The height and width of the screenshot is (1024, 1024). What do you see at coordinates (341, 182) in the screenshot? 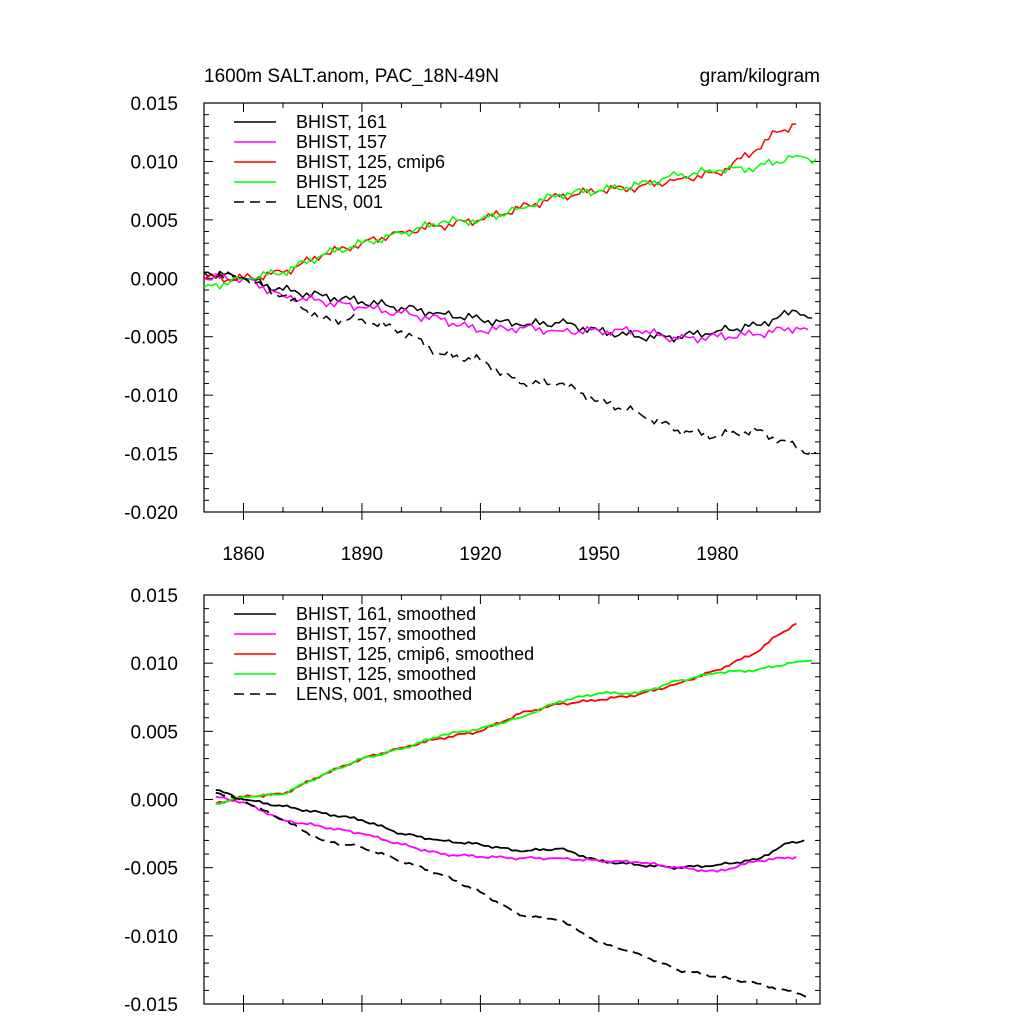
I see `top-legend-label-4: BHIST, 125` at bounding box center [341, 182].